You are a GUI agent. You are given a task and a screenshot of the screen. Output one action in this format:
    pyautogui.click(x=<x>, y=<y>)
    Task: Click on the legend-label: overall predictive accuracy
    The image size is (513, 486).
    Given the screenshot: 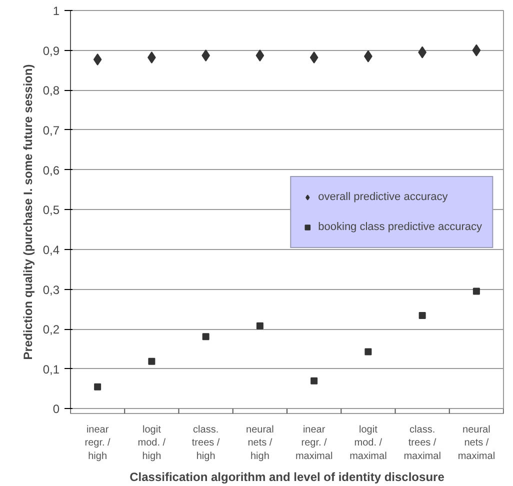 What is the action you would take?
    pyautogui.click(x=383, y=196)
    